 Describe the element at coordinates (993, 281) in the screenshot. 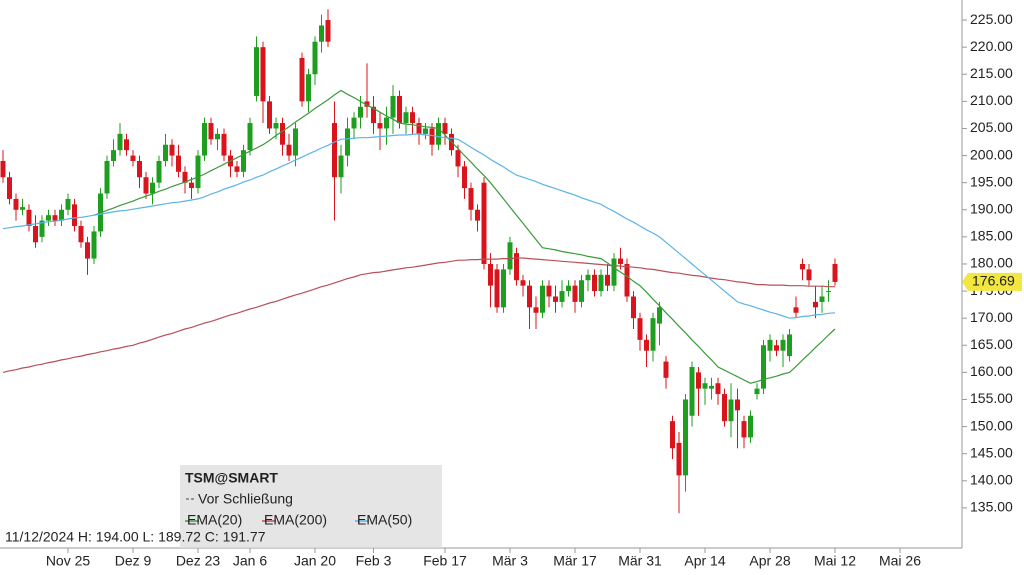

I see `last-price-label: 176.69` at that location.